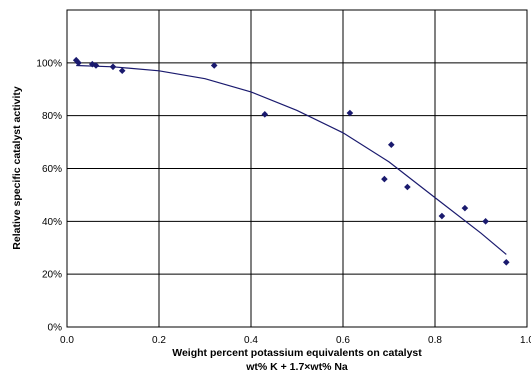 This screenshot has width=531, height=388. What do you see at coordinates (343, 340) in the screenshot?
I see `x-tick-label: 0.6` at bounding box center [343, 340].